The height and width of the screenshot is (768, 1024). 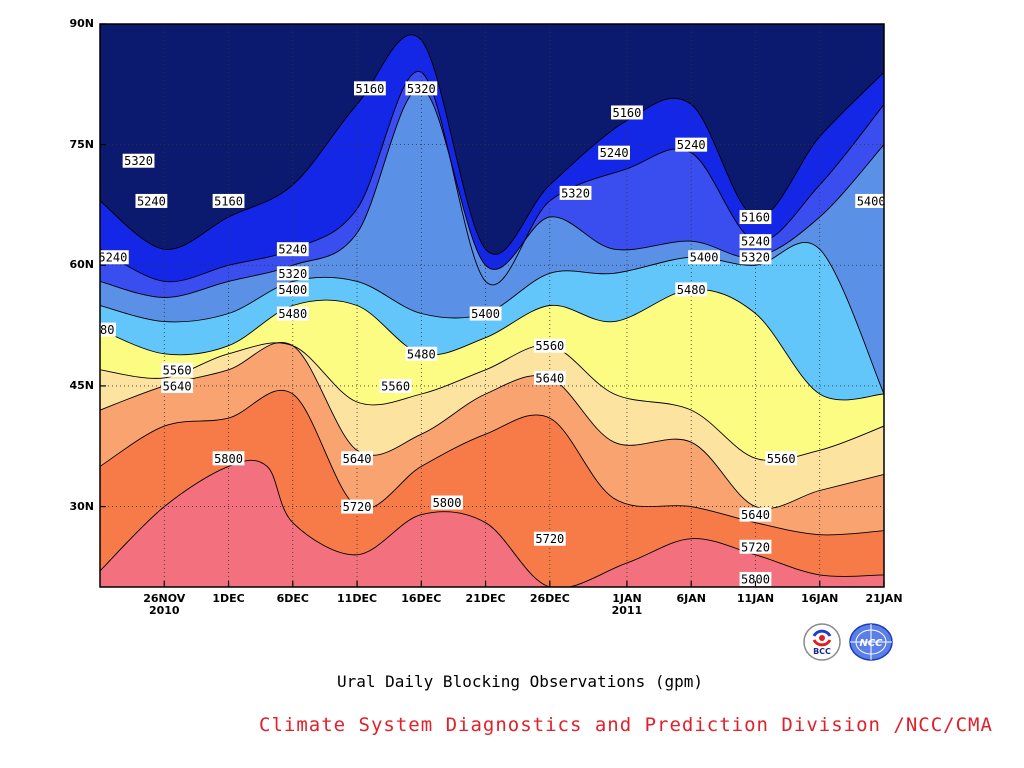 What do you see at coordinates (485, 598) in the screenshot?
I see `x-tick-label: 21DEC` at bounding box center [485, 598].